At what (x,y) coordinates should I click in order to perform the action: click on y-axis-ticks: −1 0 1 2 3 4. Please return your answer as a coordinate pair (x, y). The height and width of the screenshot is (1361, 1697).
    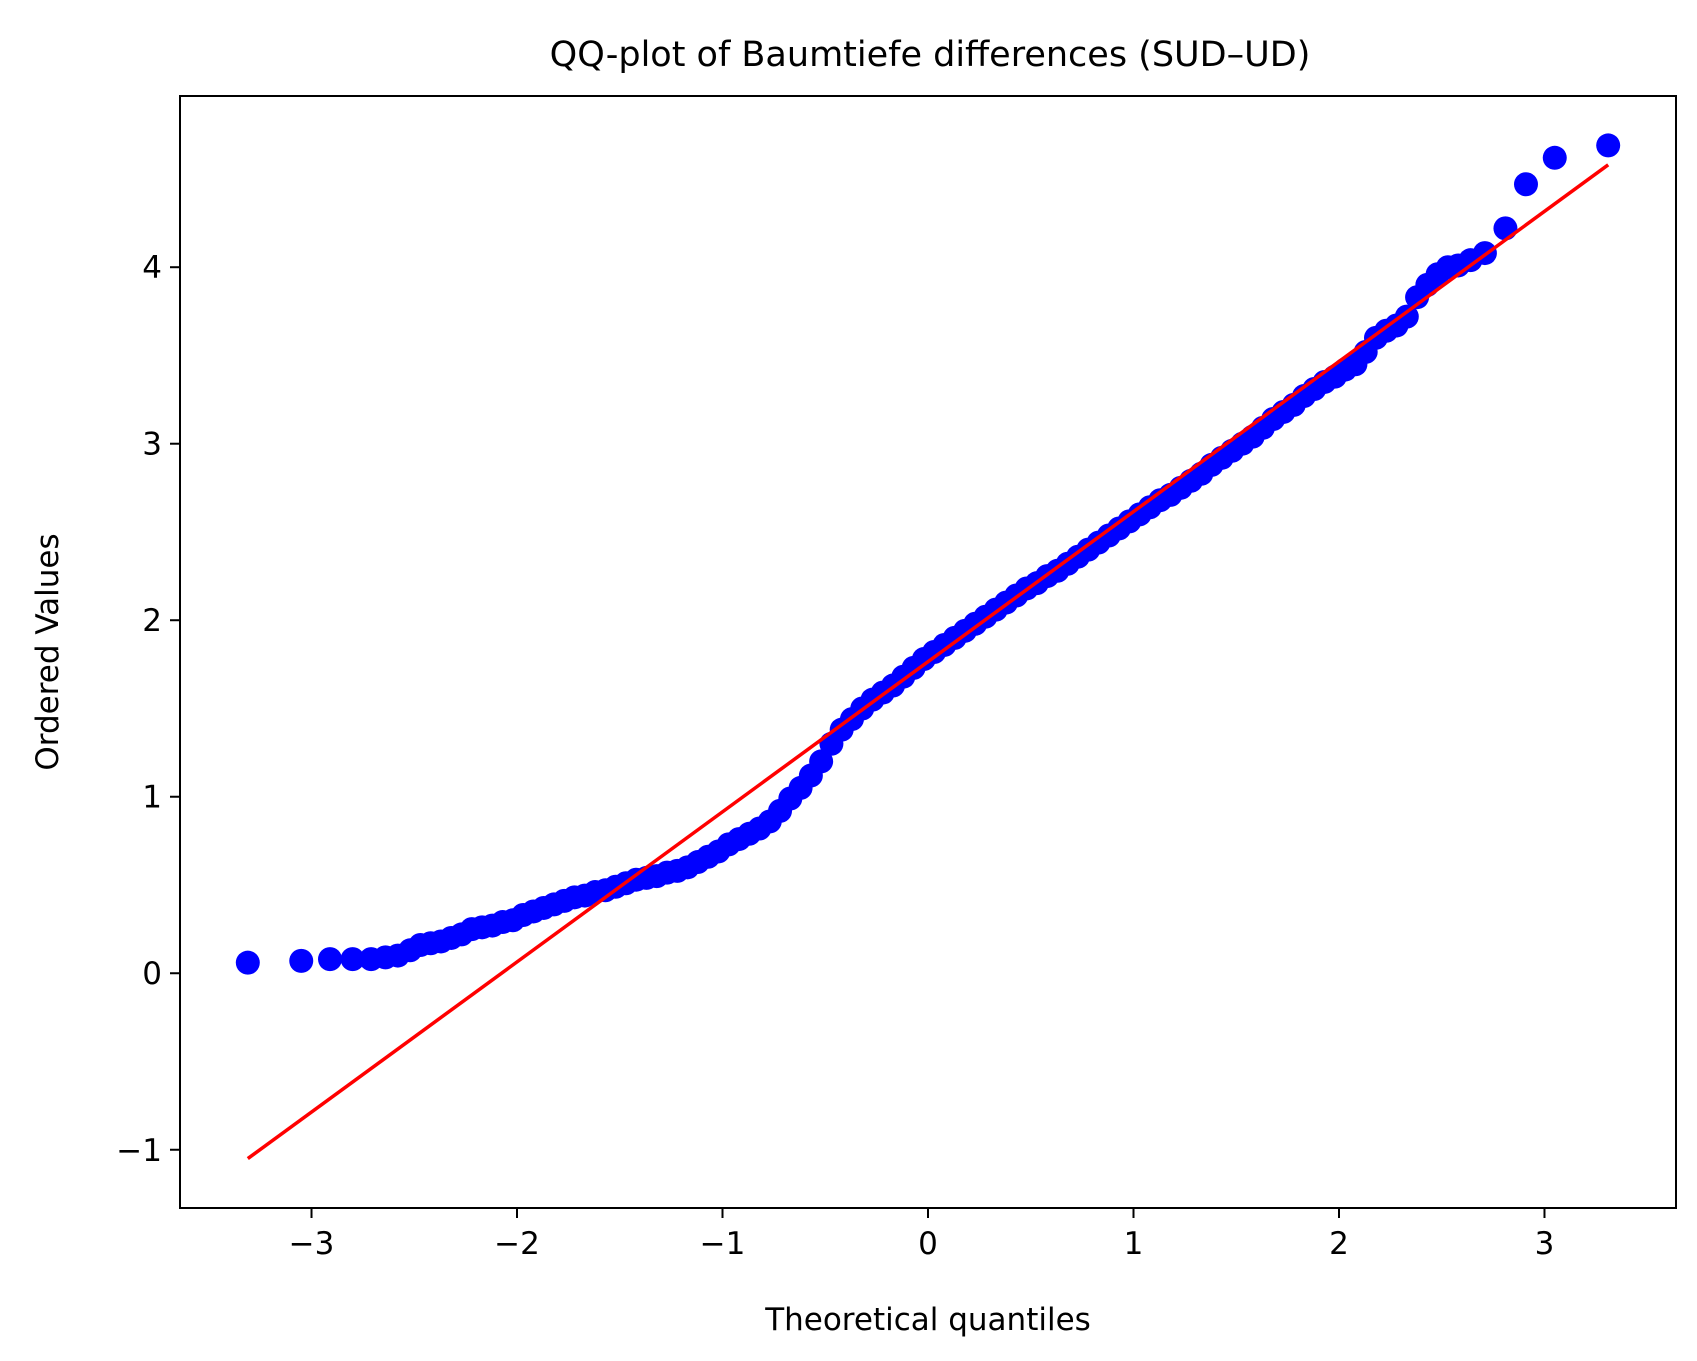
    Looking at the image, I should click on (148, 709).